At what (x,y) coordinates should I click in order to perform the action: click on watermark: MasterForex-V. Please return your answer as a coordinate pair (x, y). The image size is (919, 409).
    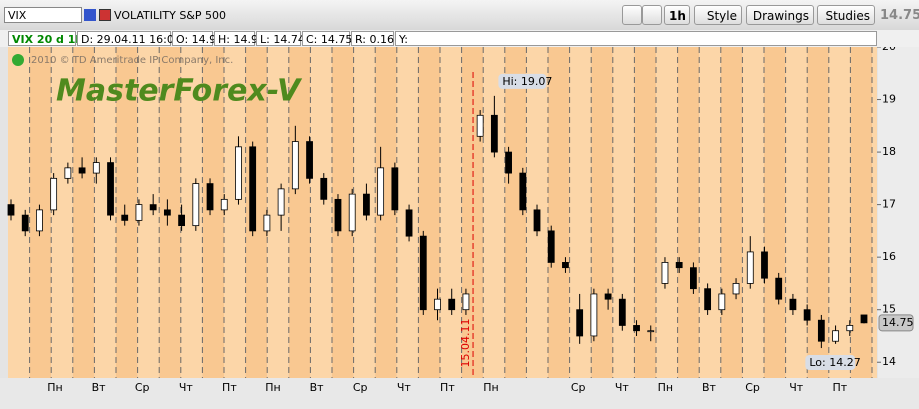
    Looking at the image, I should click on (179, 91).